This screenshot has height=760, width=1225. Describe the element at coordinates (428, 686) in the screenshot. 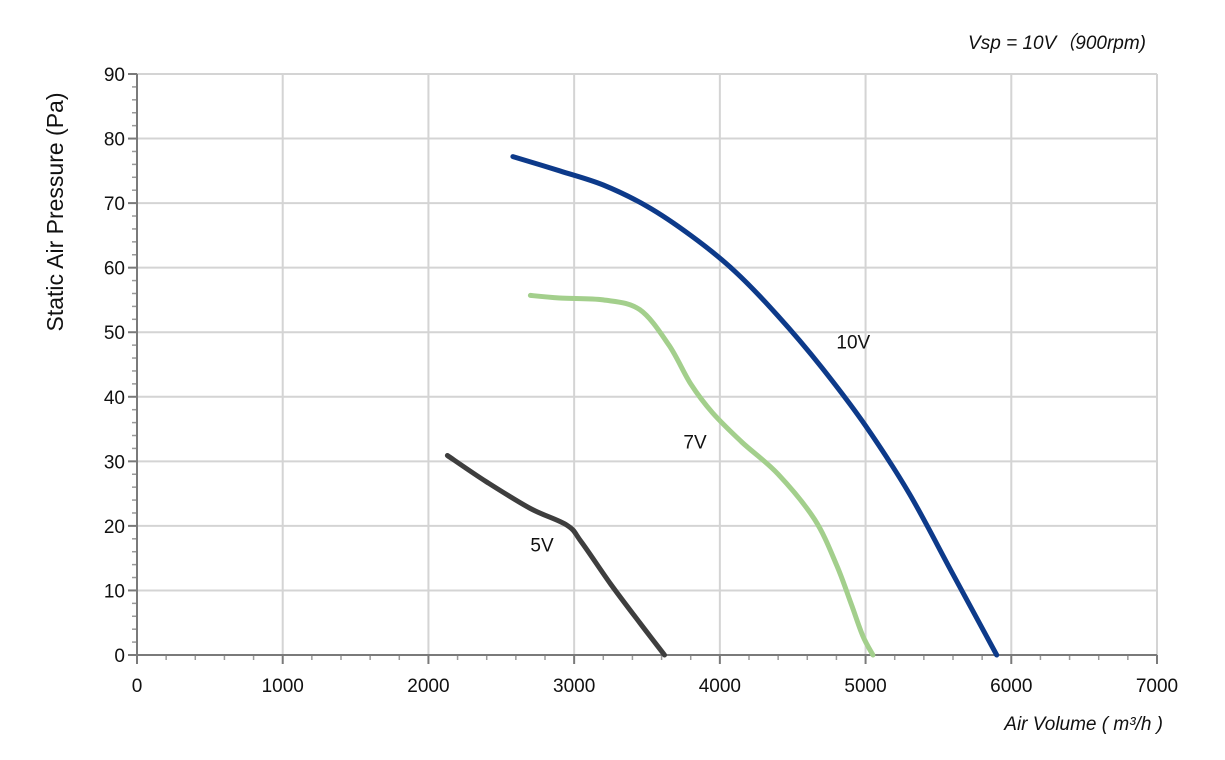

I see `x-tick-label: 2000` at that location.